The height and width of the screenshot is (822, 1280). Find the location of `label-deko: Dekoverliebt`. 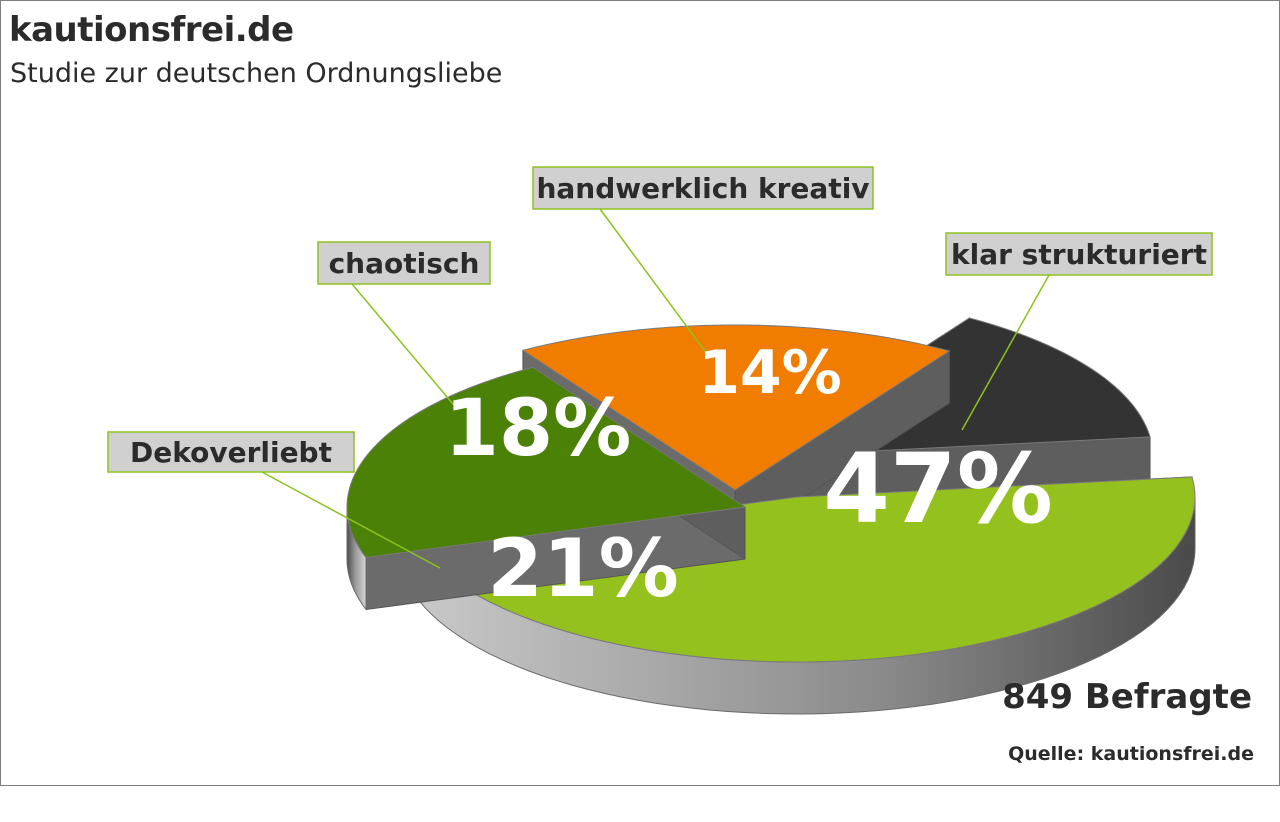

label-deko: Dekoverliebt is located at coordinates (231, 452).